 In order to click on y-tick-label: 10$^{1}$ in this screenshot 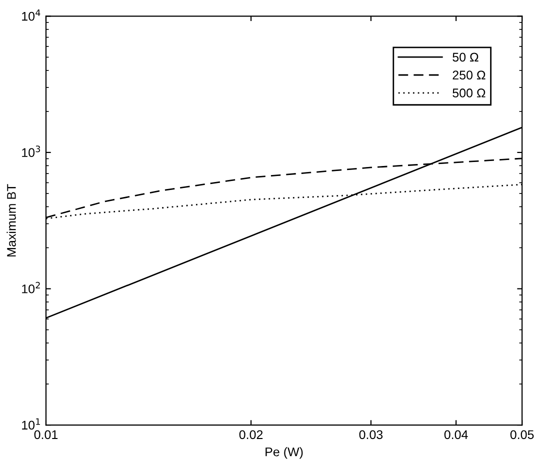, I will do `click(31, 424)`.